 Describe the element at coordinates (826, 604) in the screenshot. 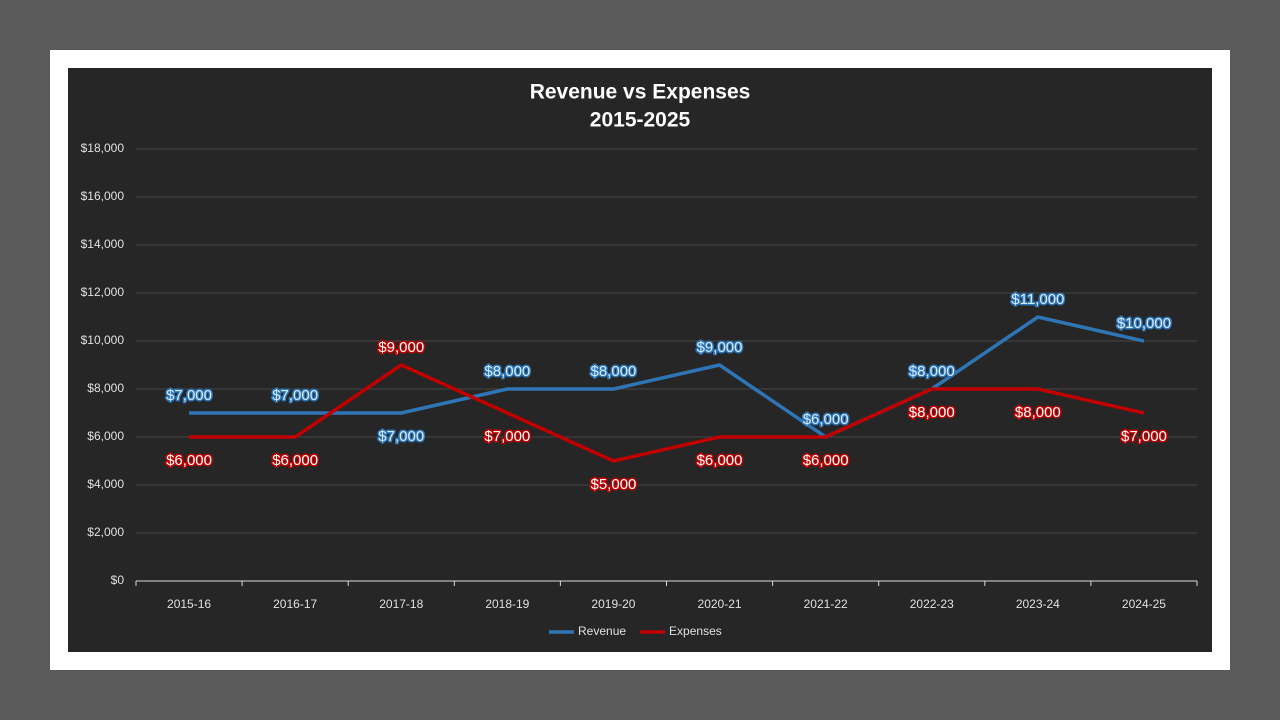

I see `x-tick-label: 2021-22` at that location.